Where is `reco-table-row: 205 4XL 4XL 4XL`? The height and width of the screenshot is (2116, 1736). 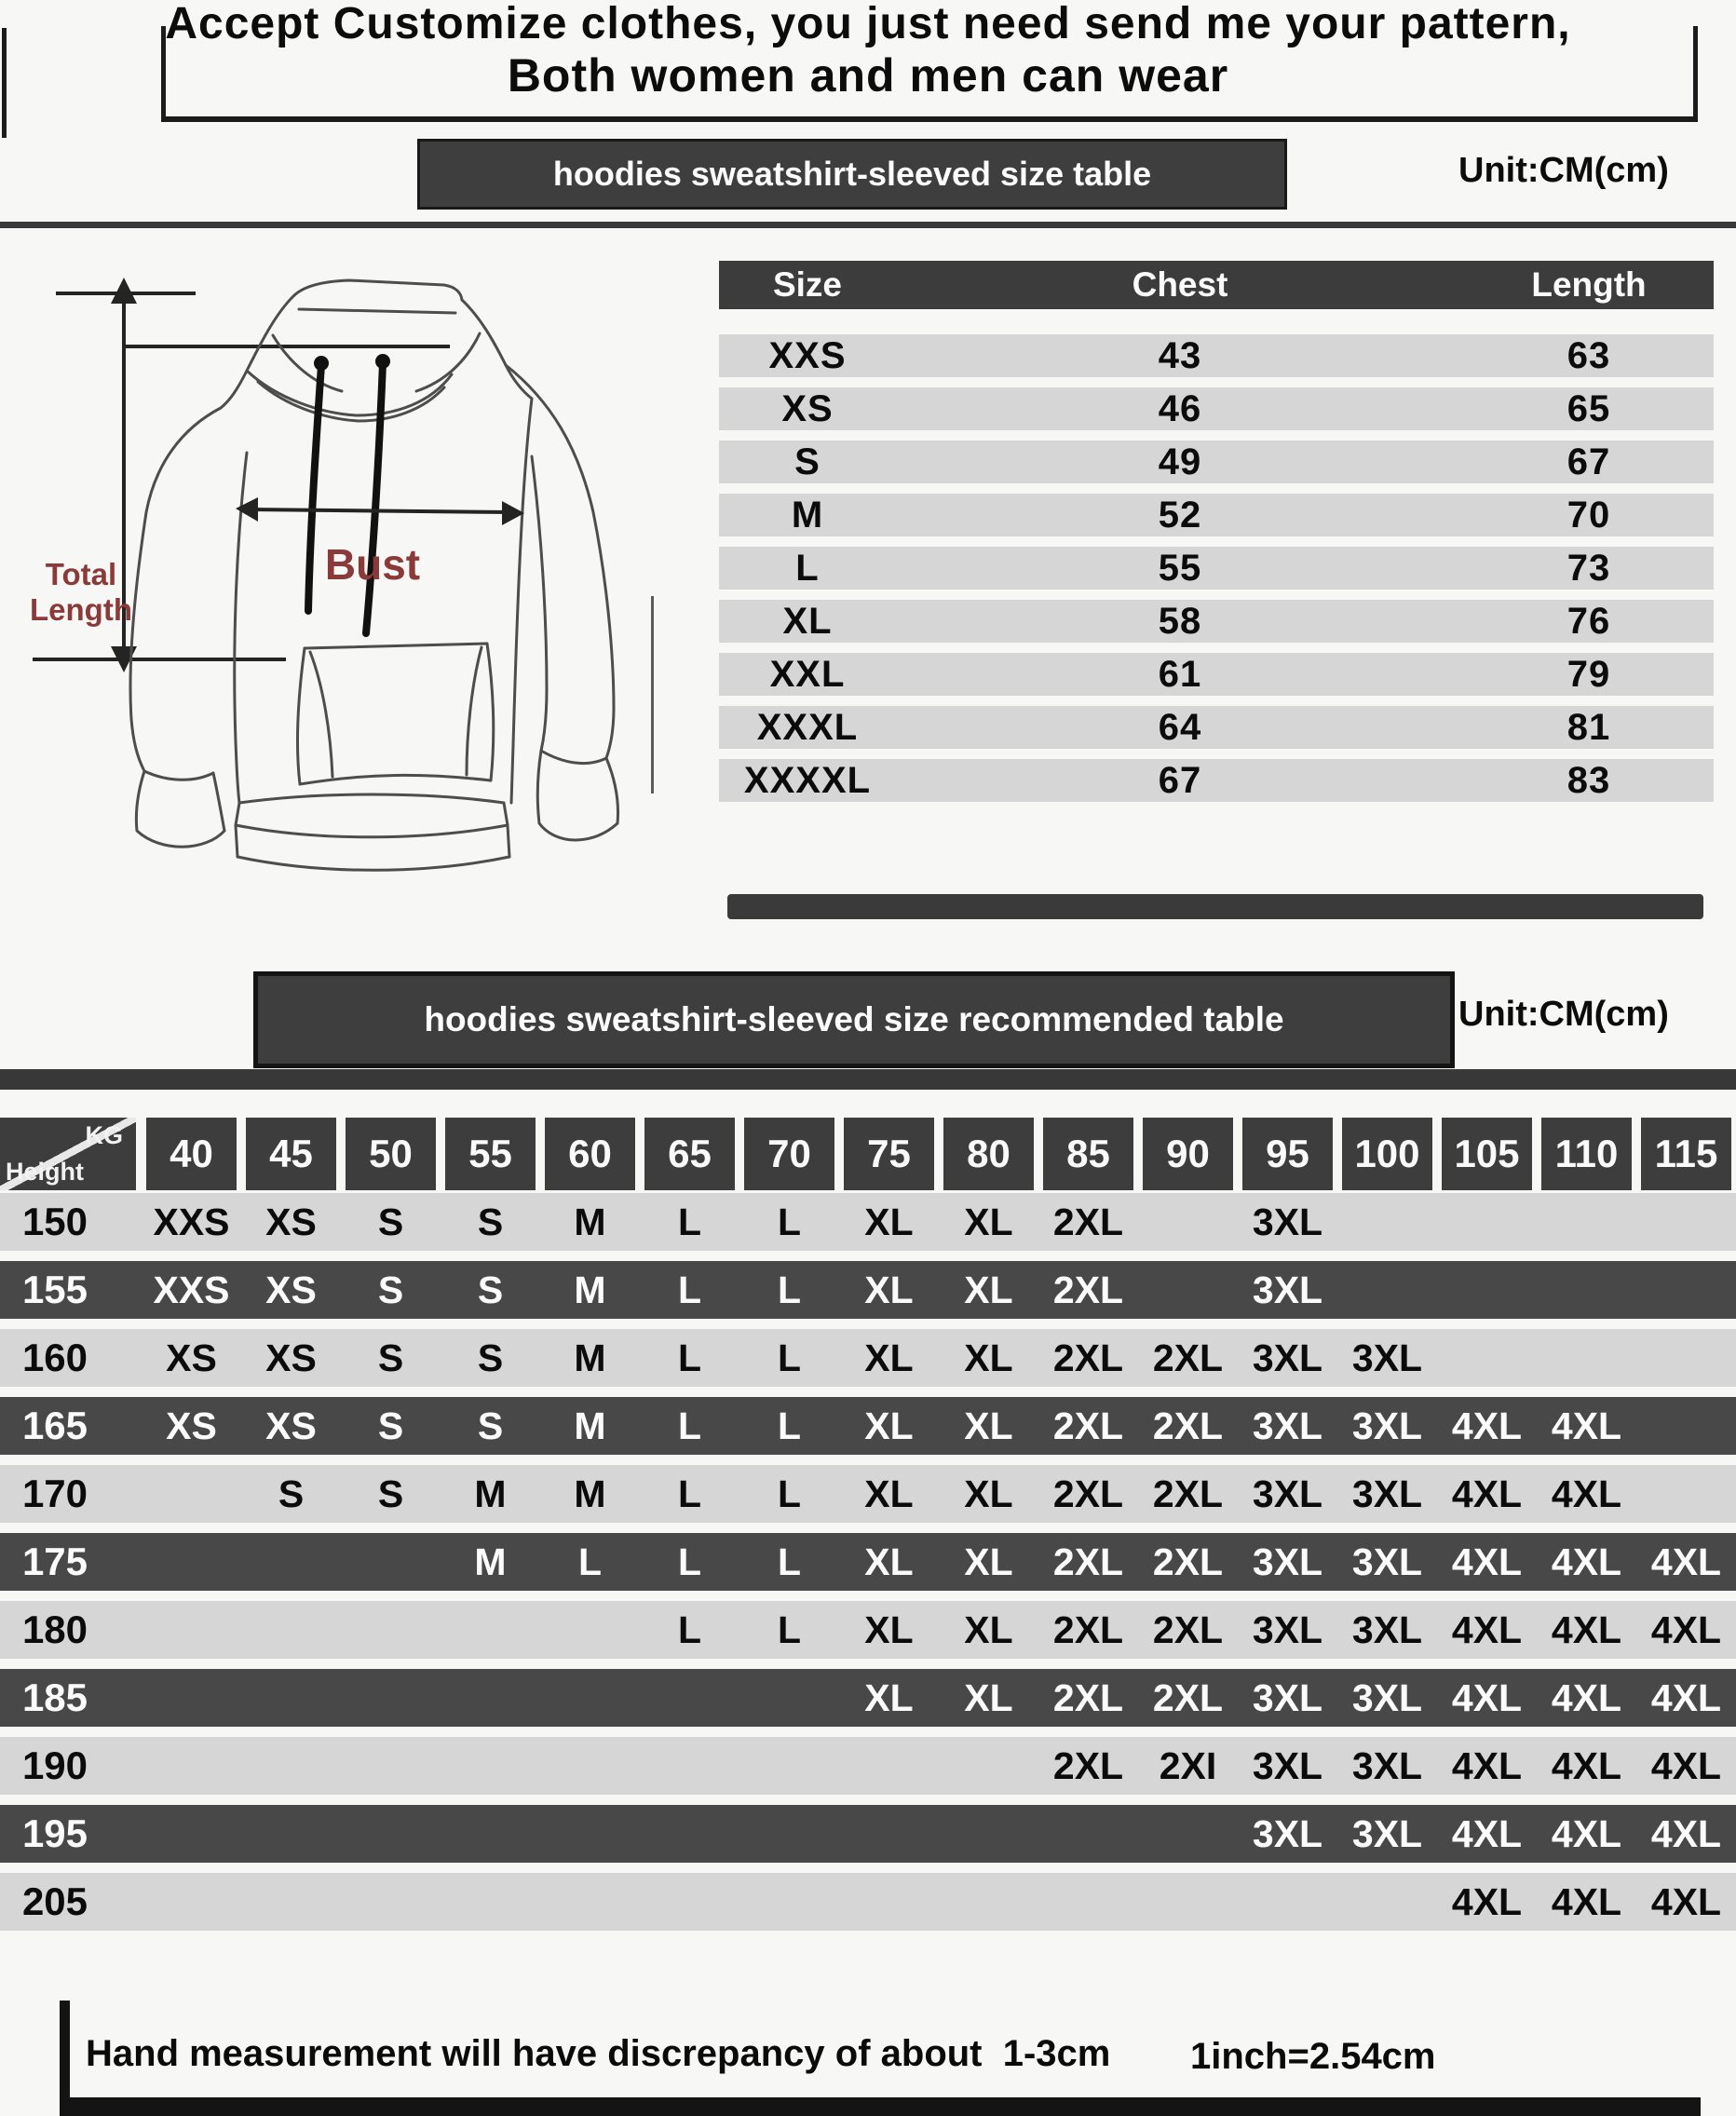 reco-table-row: 205 4XL 4XL 4XL is located at coordinates (868, 1902).